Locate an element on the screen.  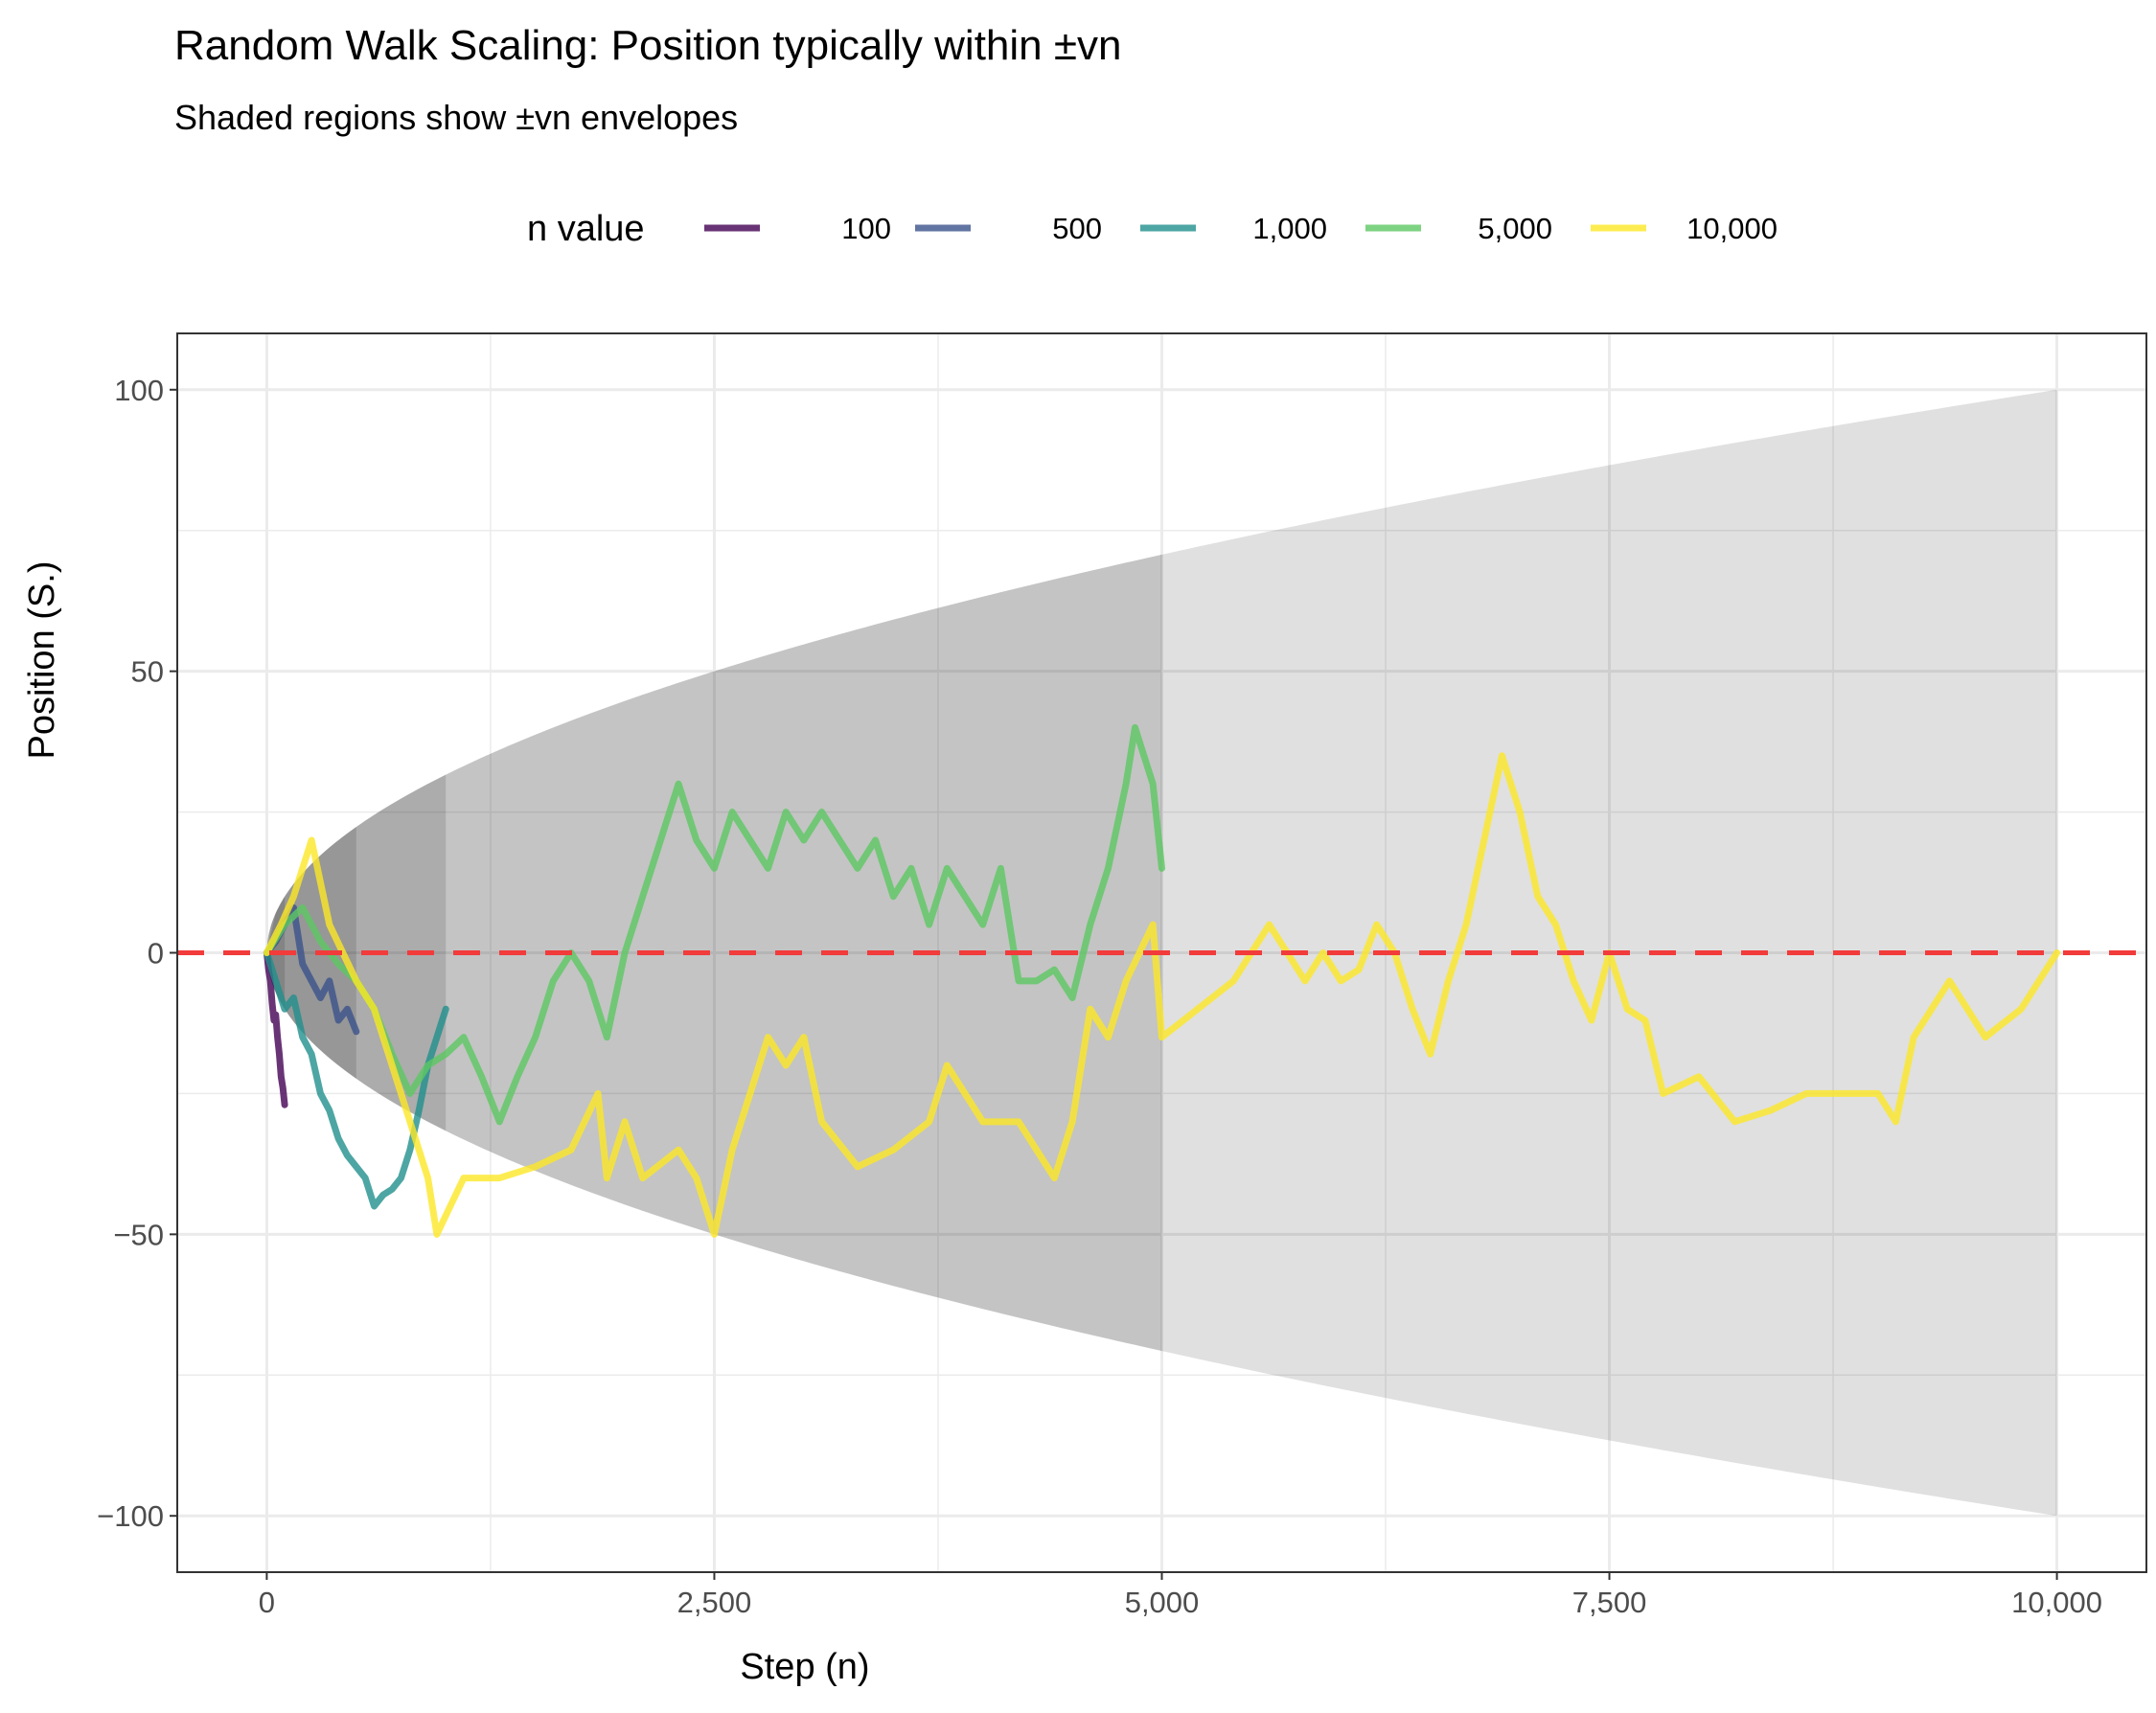
legend-title: n value is located at coordinates (586, 229).